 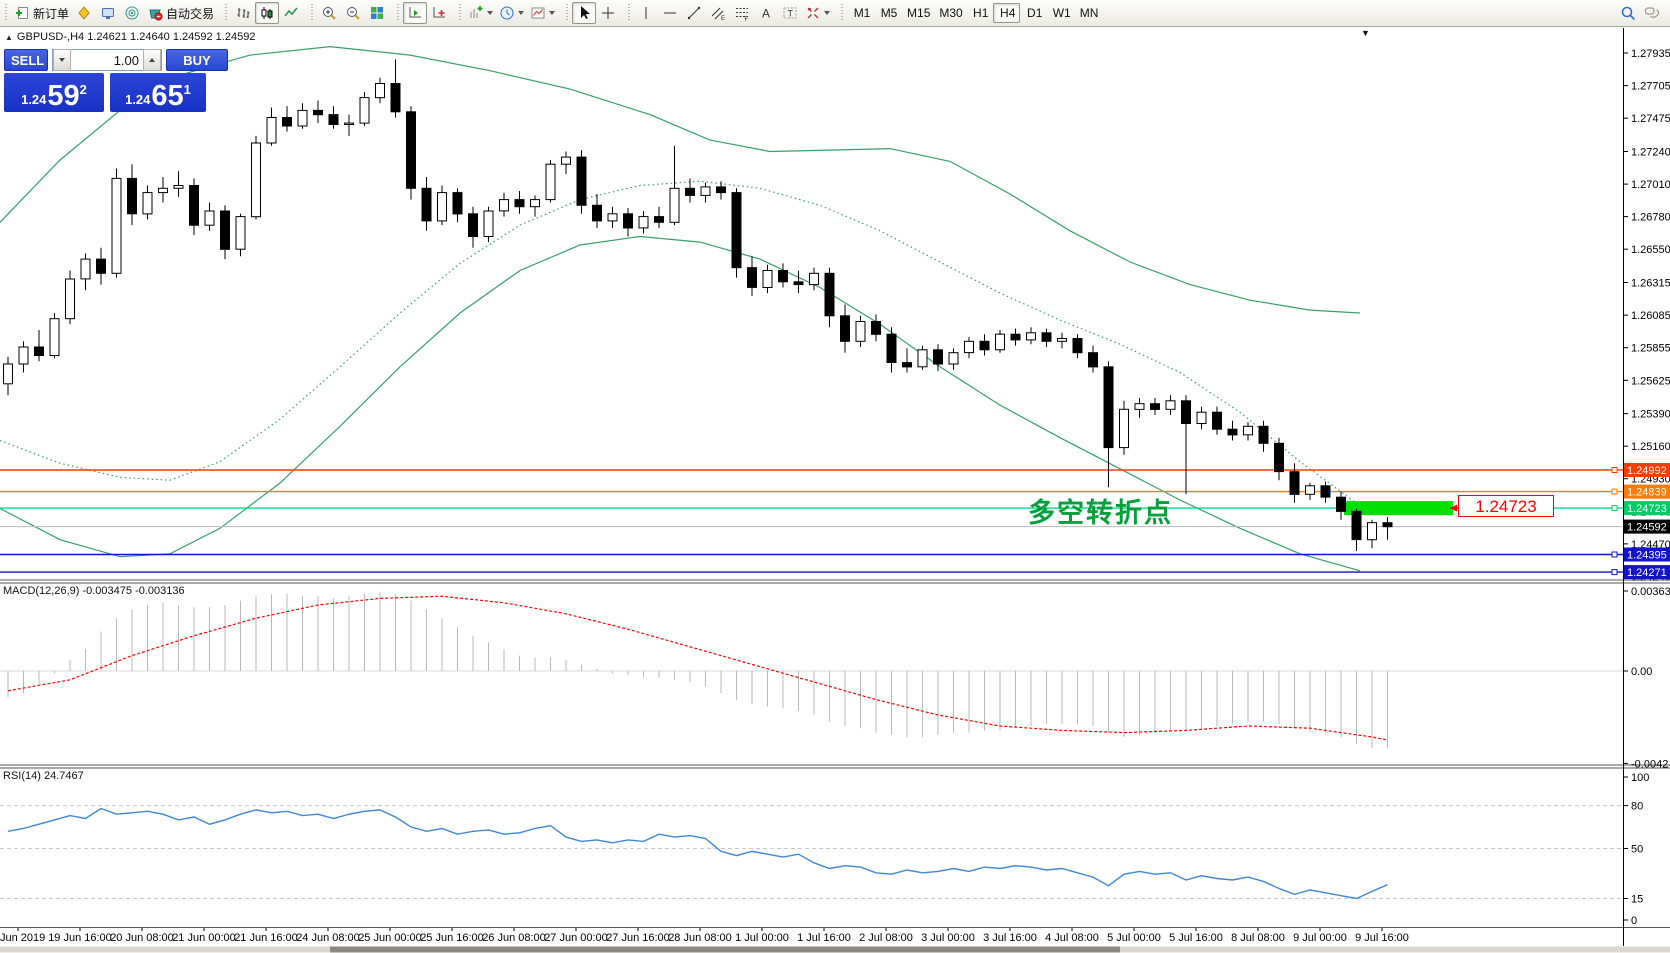 What do you see at coordinates (41, 13) in the screenshot?
I see `new-order-button: 新订单` at bounding box center [41, 13].